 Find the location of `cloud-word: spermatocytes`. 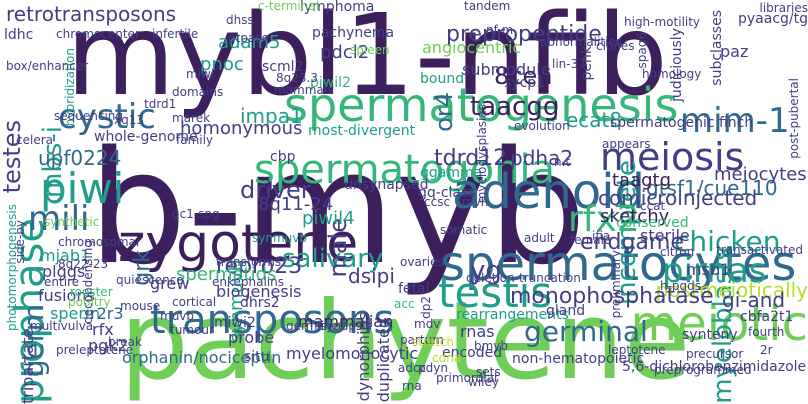

cloud-word: spermatocytes is located at coordinates (618, 264).